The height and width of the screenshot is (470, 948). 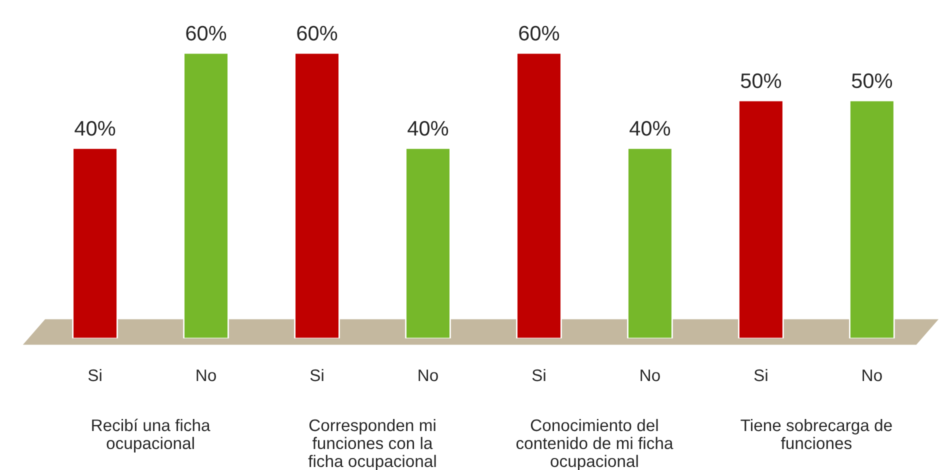 I want to click on text: Conocimiento del contenido de mi ficha ocupacional, so click(x=595, y=444).